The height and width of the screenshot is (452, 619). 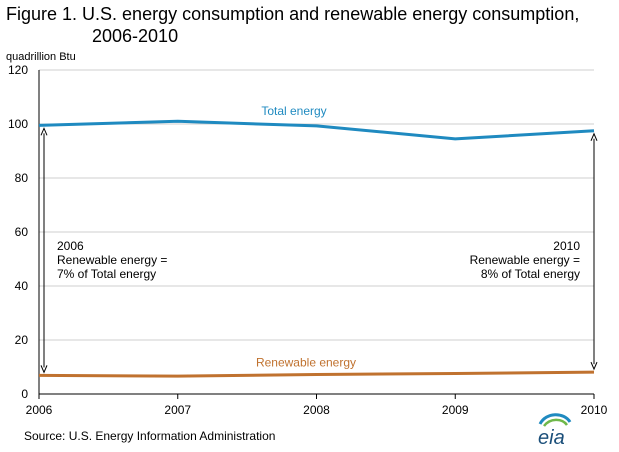 What do you see at coordinates (106, 274) in the screenshot?
I see `annotation-2006-line: 7% of Total energy` at bounding box center [106, 274].